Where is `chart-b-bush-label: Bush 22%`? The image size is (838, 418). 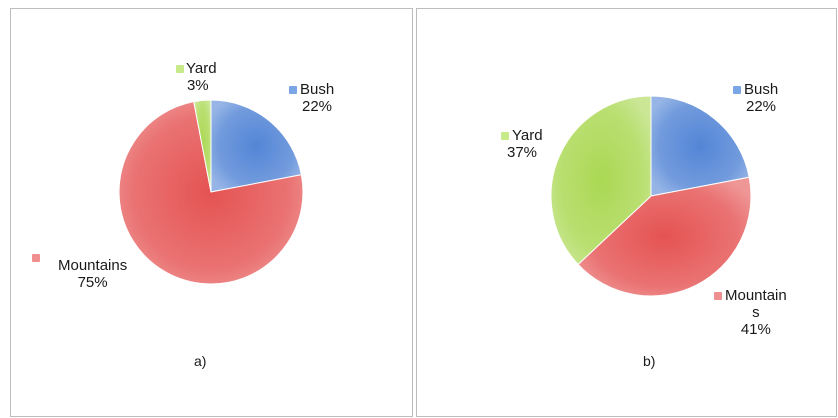 chart-b-bush-label: Bush 22% is located at coordinates (755, 98).